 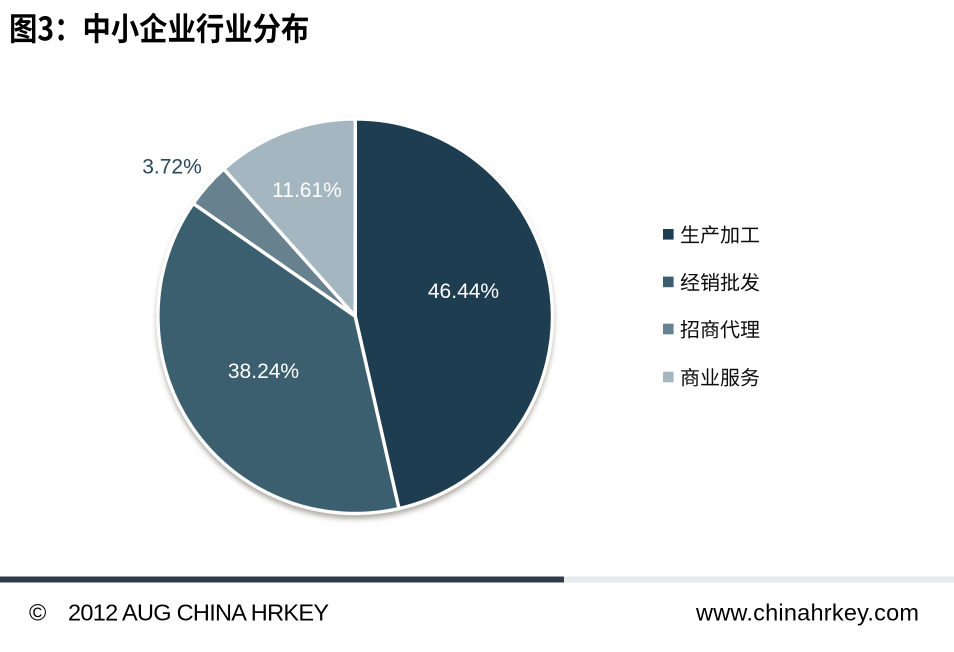 What do you see at coordinates (463, 291) in the screenshot?
I see `svg-text: 46.44%` at bounding box center [463, 291].